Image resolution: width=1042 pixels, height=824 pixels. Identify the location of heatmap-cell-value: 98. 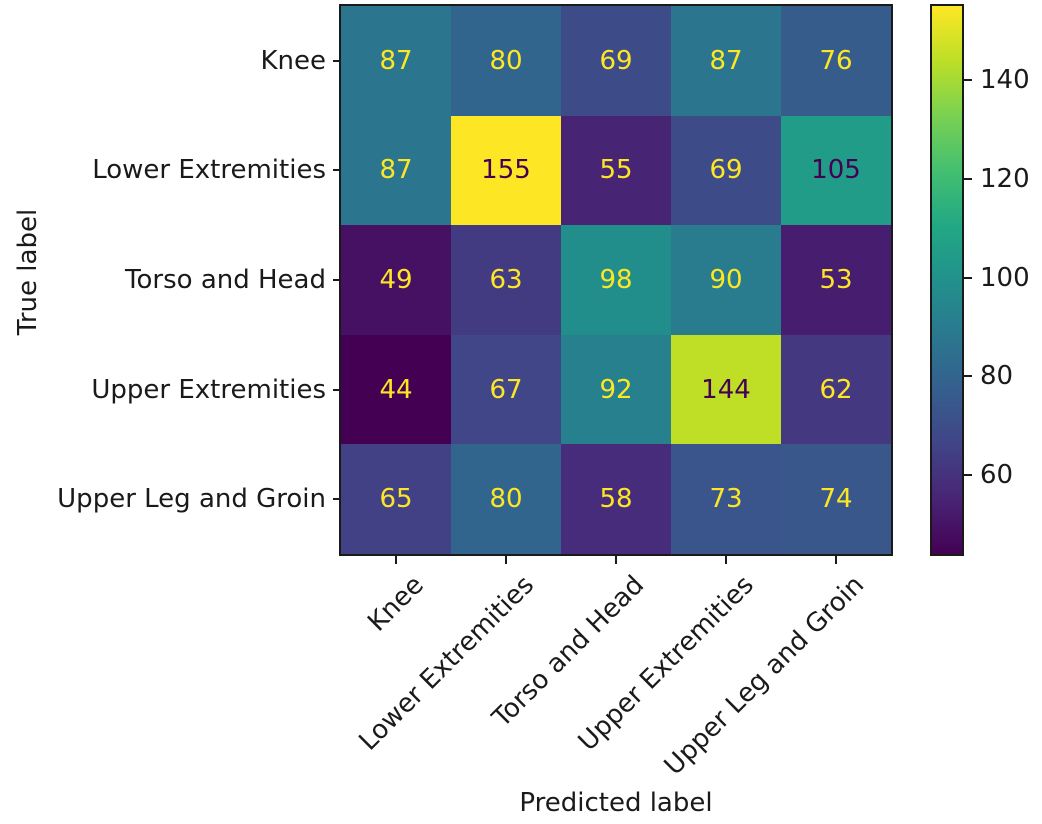
(616, 279).